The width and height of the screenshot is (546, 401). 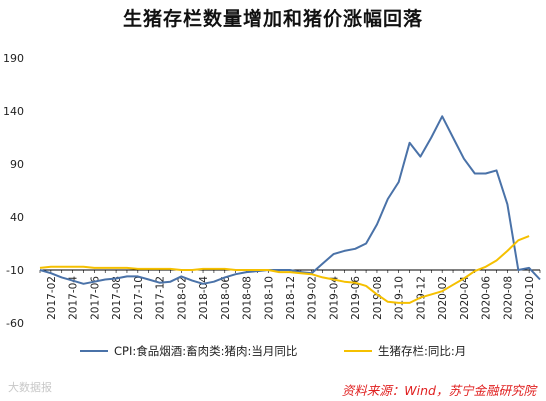 I want to click on x-tick-label: 2017-12, so click(x=161, y=298).